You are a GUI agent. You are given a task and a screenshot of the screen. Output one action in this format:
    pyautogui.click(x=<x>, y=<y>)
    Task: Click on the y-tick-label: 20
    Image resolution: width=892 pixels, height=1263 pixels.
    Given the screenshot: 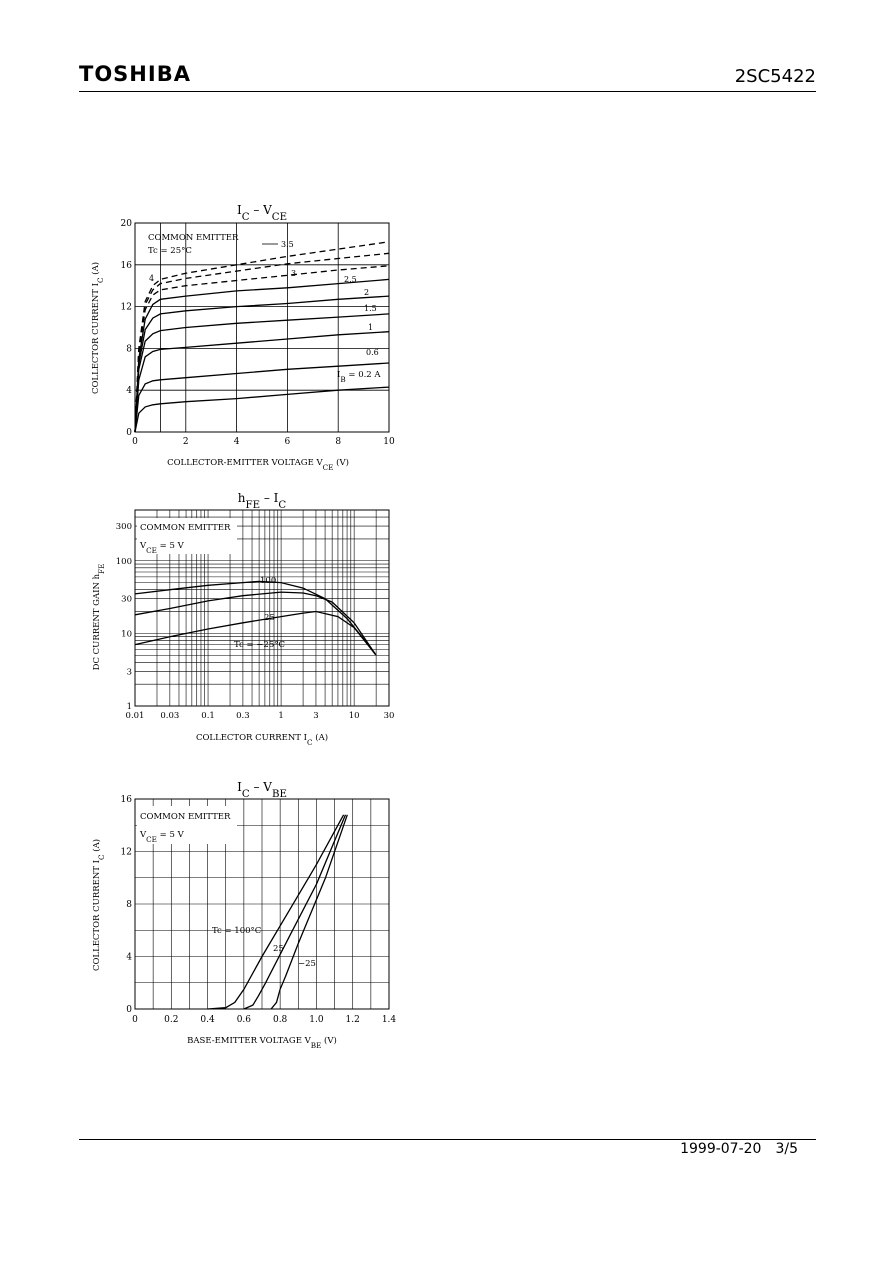 What is the action you would take?
    pyautogui.click(x=127, y=224)
    